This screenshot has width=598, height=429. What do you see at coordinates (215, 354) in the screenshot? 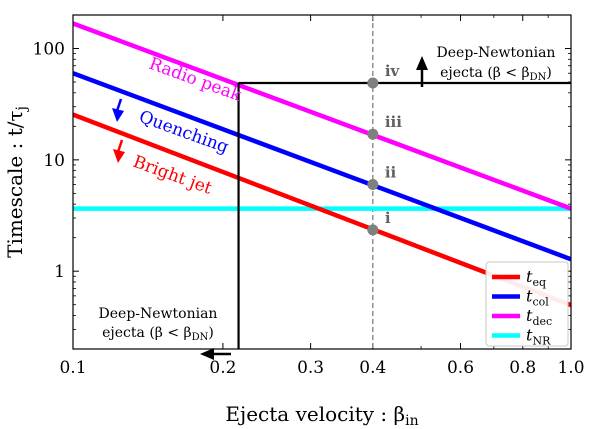
I see `deep-newtonian-left-arrow` at bounding box center [215, 354].